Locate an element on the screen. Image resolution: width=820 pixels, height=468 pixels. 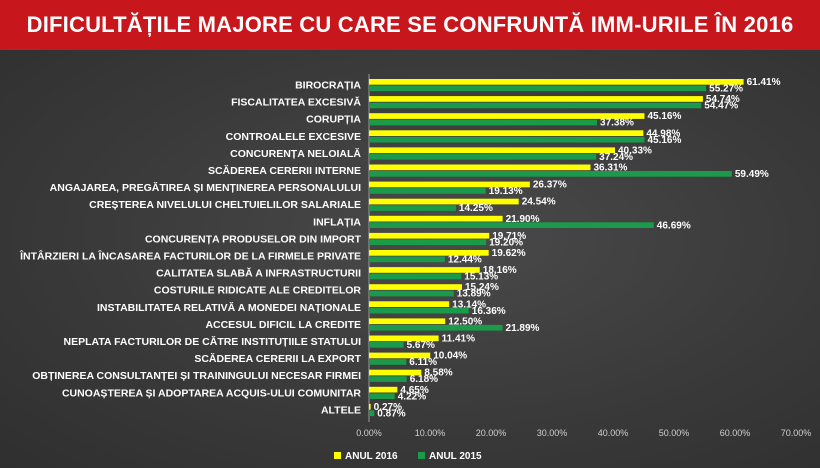
data-label: 55.27% is located at coordinates (726, 89).